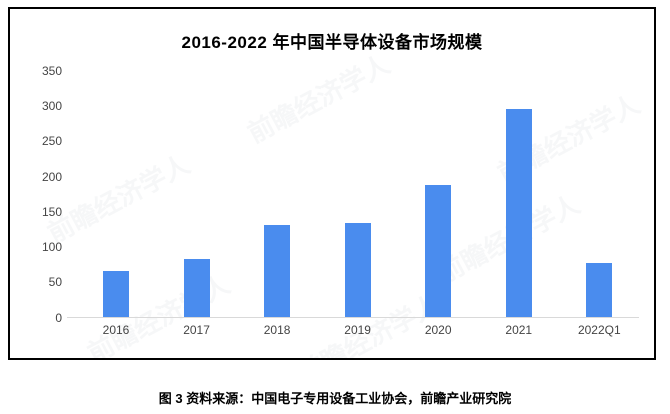  What do you see at coordinates (51, 176) in the screenshot?
I see `y-tick-label: 200` at bounding box center [51, 176].